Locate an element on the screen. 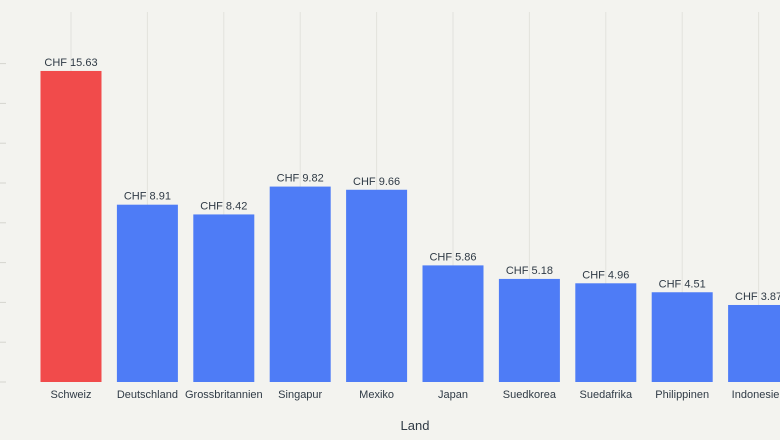 Image resolution: width=780 pixels, height=440 pixels. bar-value-label: CHF 5.18 is located at coordinates (529, 271).